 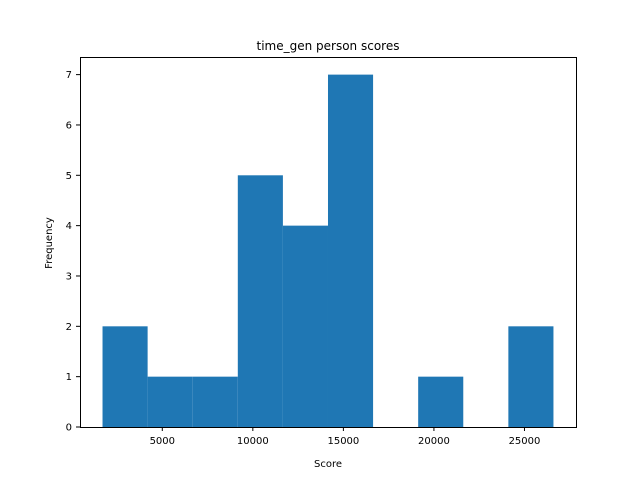 What do you see at coordinates (69, 125) in the screenshot?
I see `y-tick-label-6: 6` at bounding box center [69, 125].